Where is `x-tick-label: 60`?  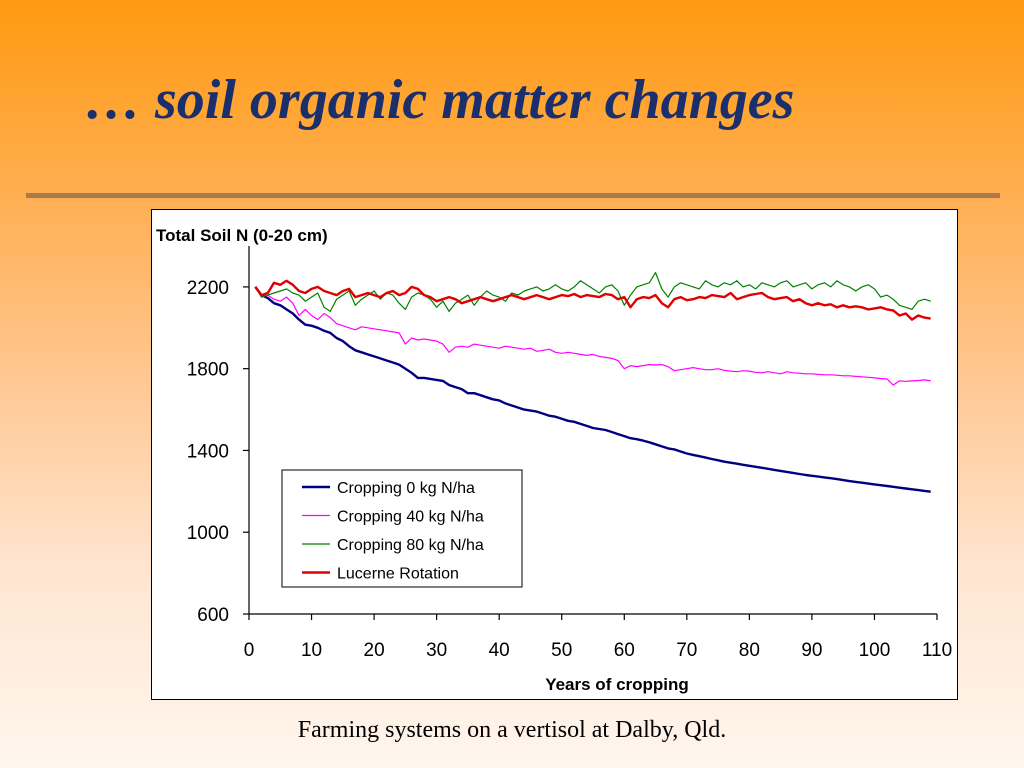 x-tick-label: 60 is located at coordinates (624, 650).